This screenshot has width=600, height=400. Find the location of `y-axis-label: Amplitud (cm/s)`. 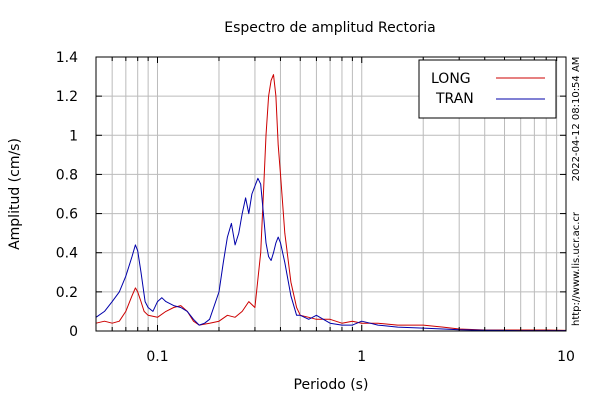

y-axis-label: Amplitud (cm/s) is located at coordinates (15, 194).